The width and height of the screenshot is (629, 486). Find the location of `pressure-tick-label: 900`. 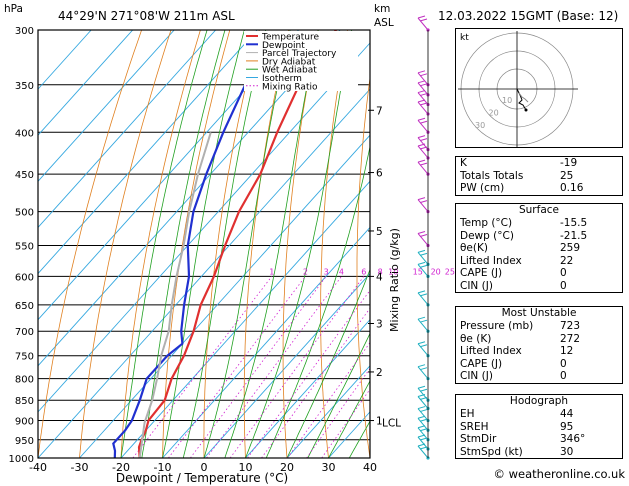

pressure-tick-label: 900 is located at coordinates (24, 422).